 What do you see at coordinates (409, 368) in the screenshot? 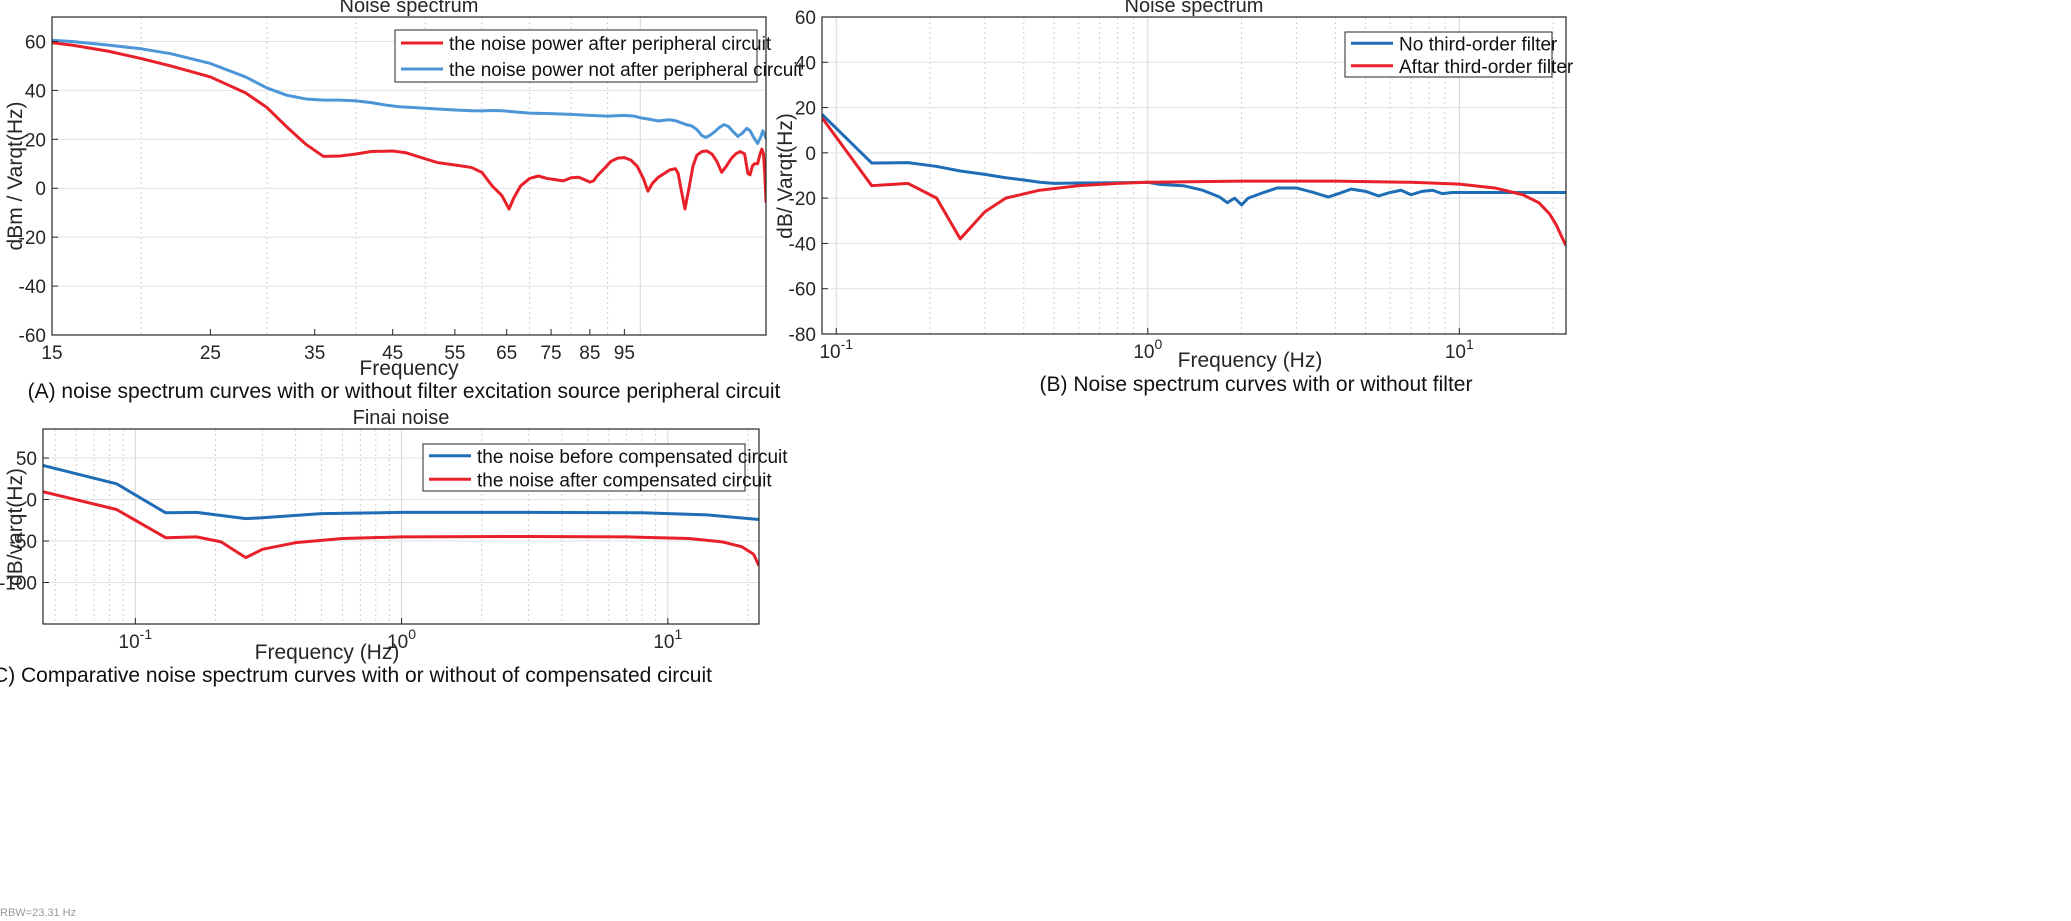
I see `x-axis-label-a: Frequency` at bounding box center [409, 368].